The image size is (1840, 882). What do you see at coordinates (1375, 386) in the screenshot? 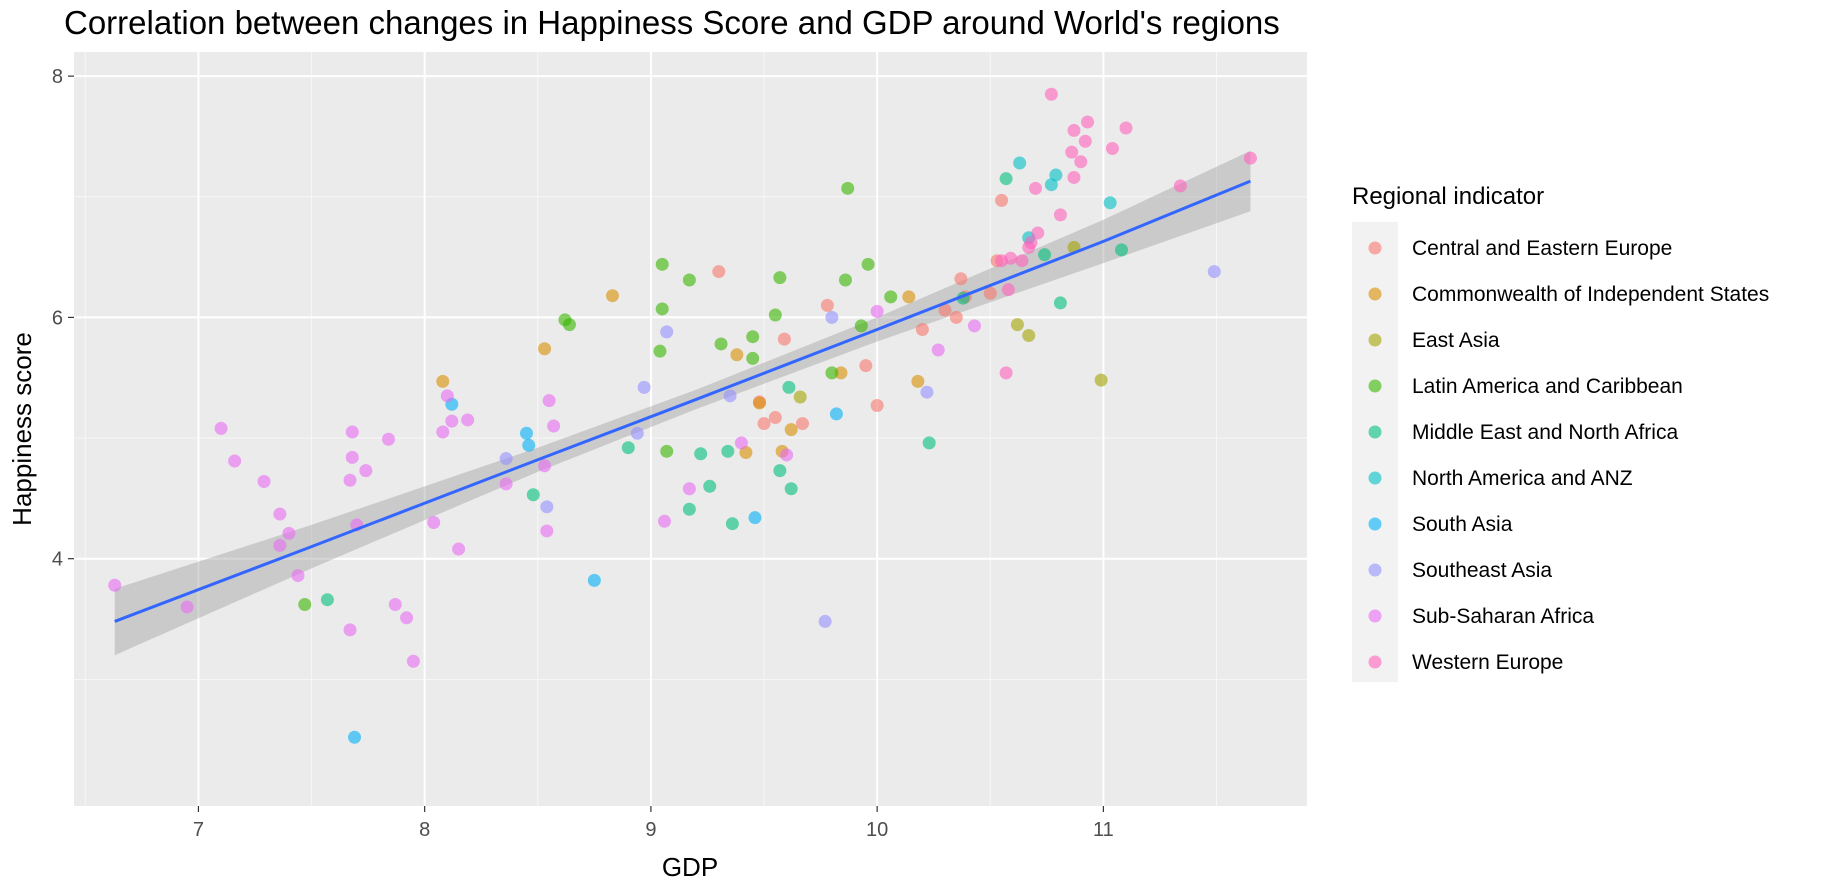
I see `legend-key-latin-america-and-caribbean` at bounding box center [1375, 386].